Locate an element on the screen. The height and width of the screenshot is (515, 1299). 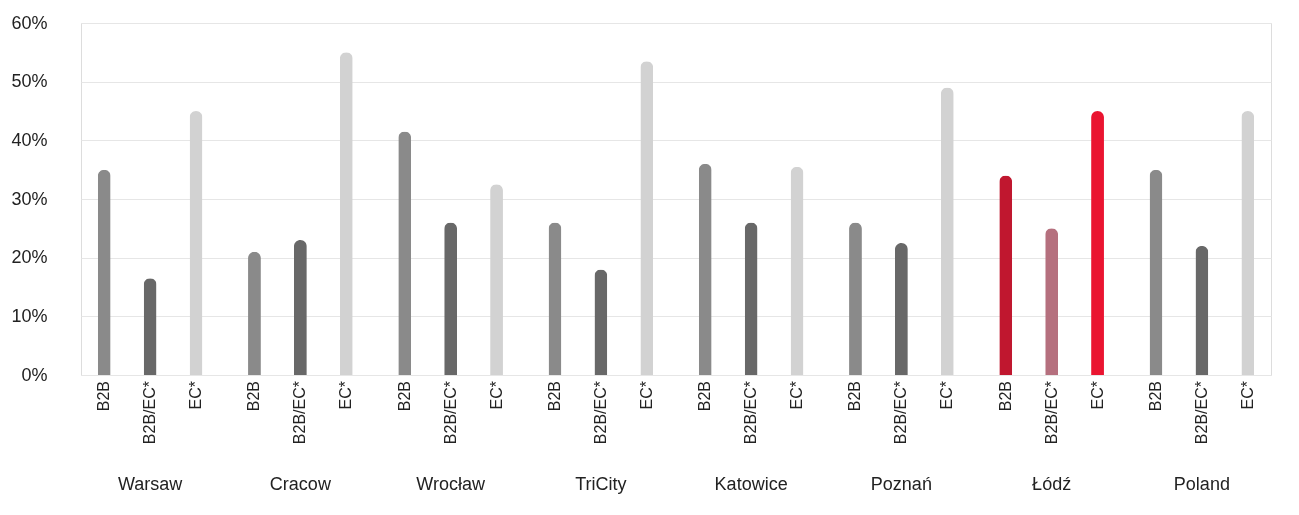
x-tick-label: Poznań is located at coordinates (901, 483).